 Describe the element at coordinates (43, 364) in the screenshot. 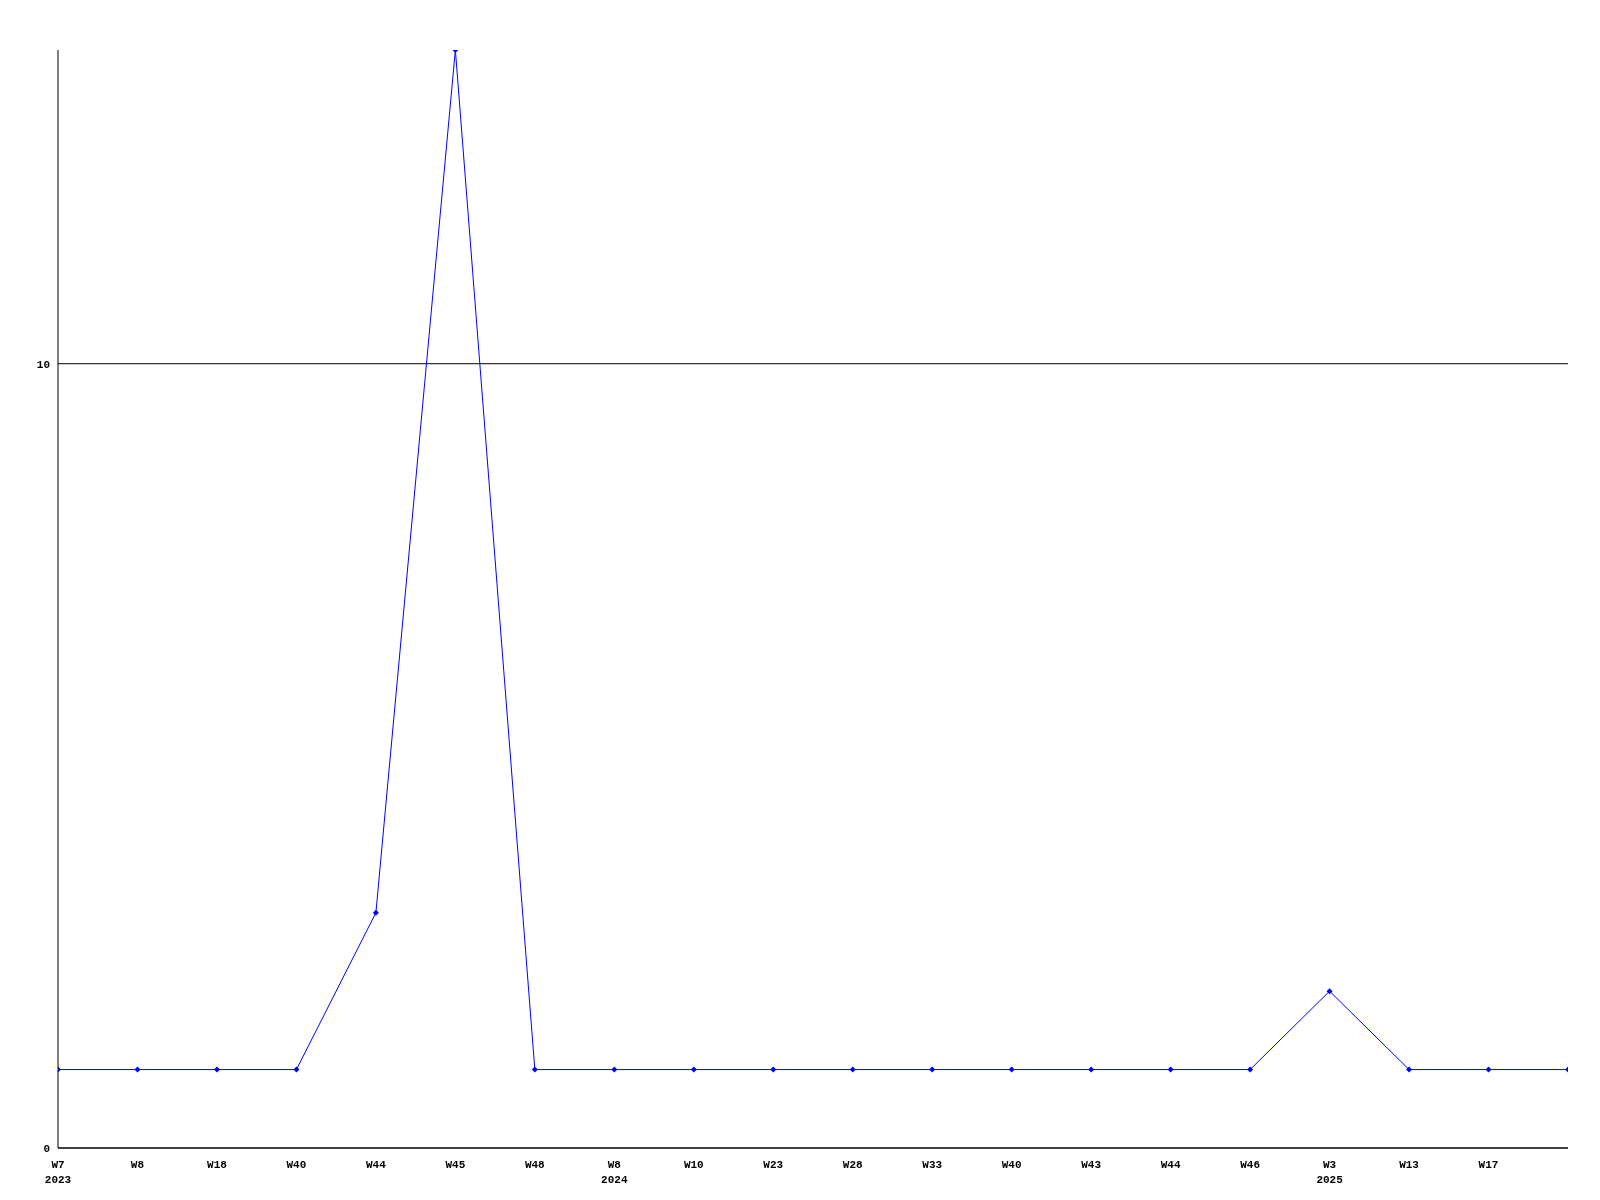

I see `y-tick-label: 10` at that location.